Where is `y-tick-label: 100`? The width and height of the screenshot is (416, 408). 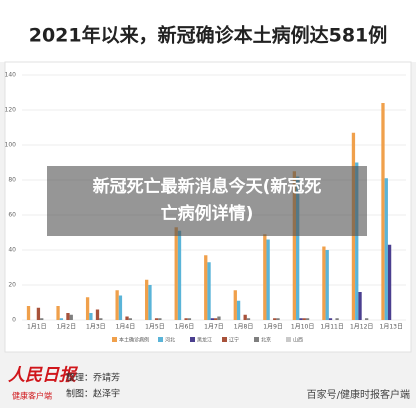 y-tick-label: 100 is located at coordinates (11, 145).